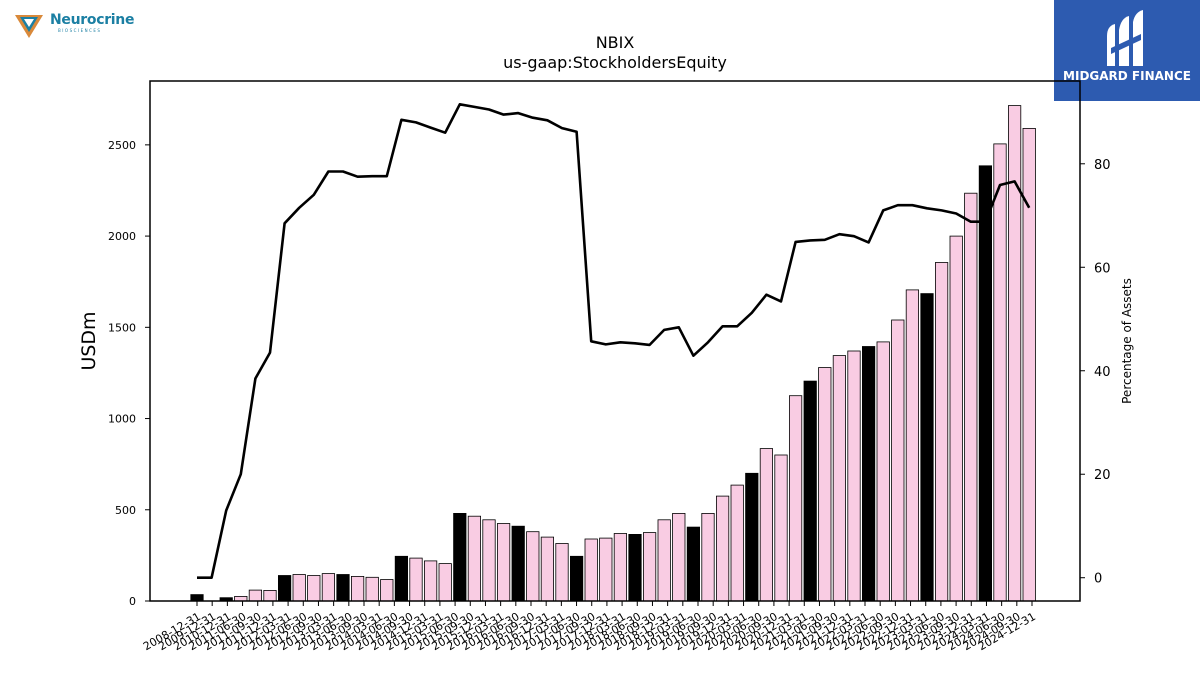 The width and height of the screenshot is (1200, 675). What do you see at coordinates (92, 20) in the screenshot?
I see `neurocrine-wordmark: Neurocrine` at bounding box center [92, 20].